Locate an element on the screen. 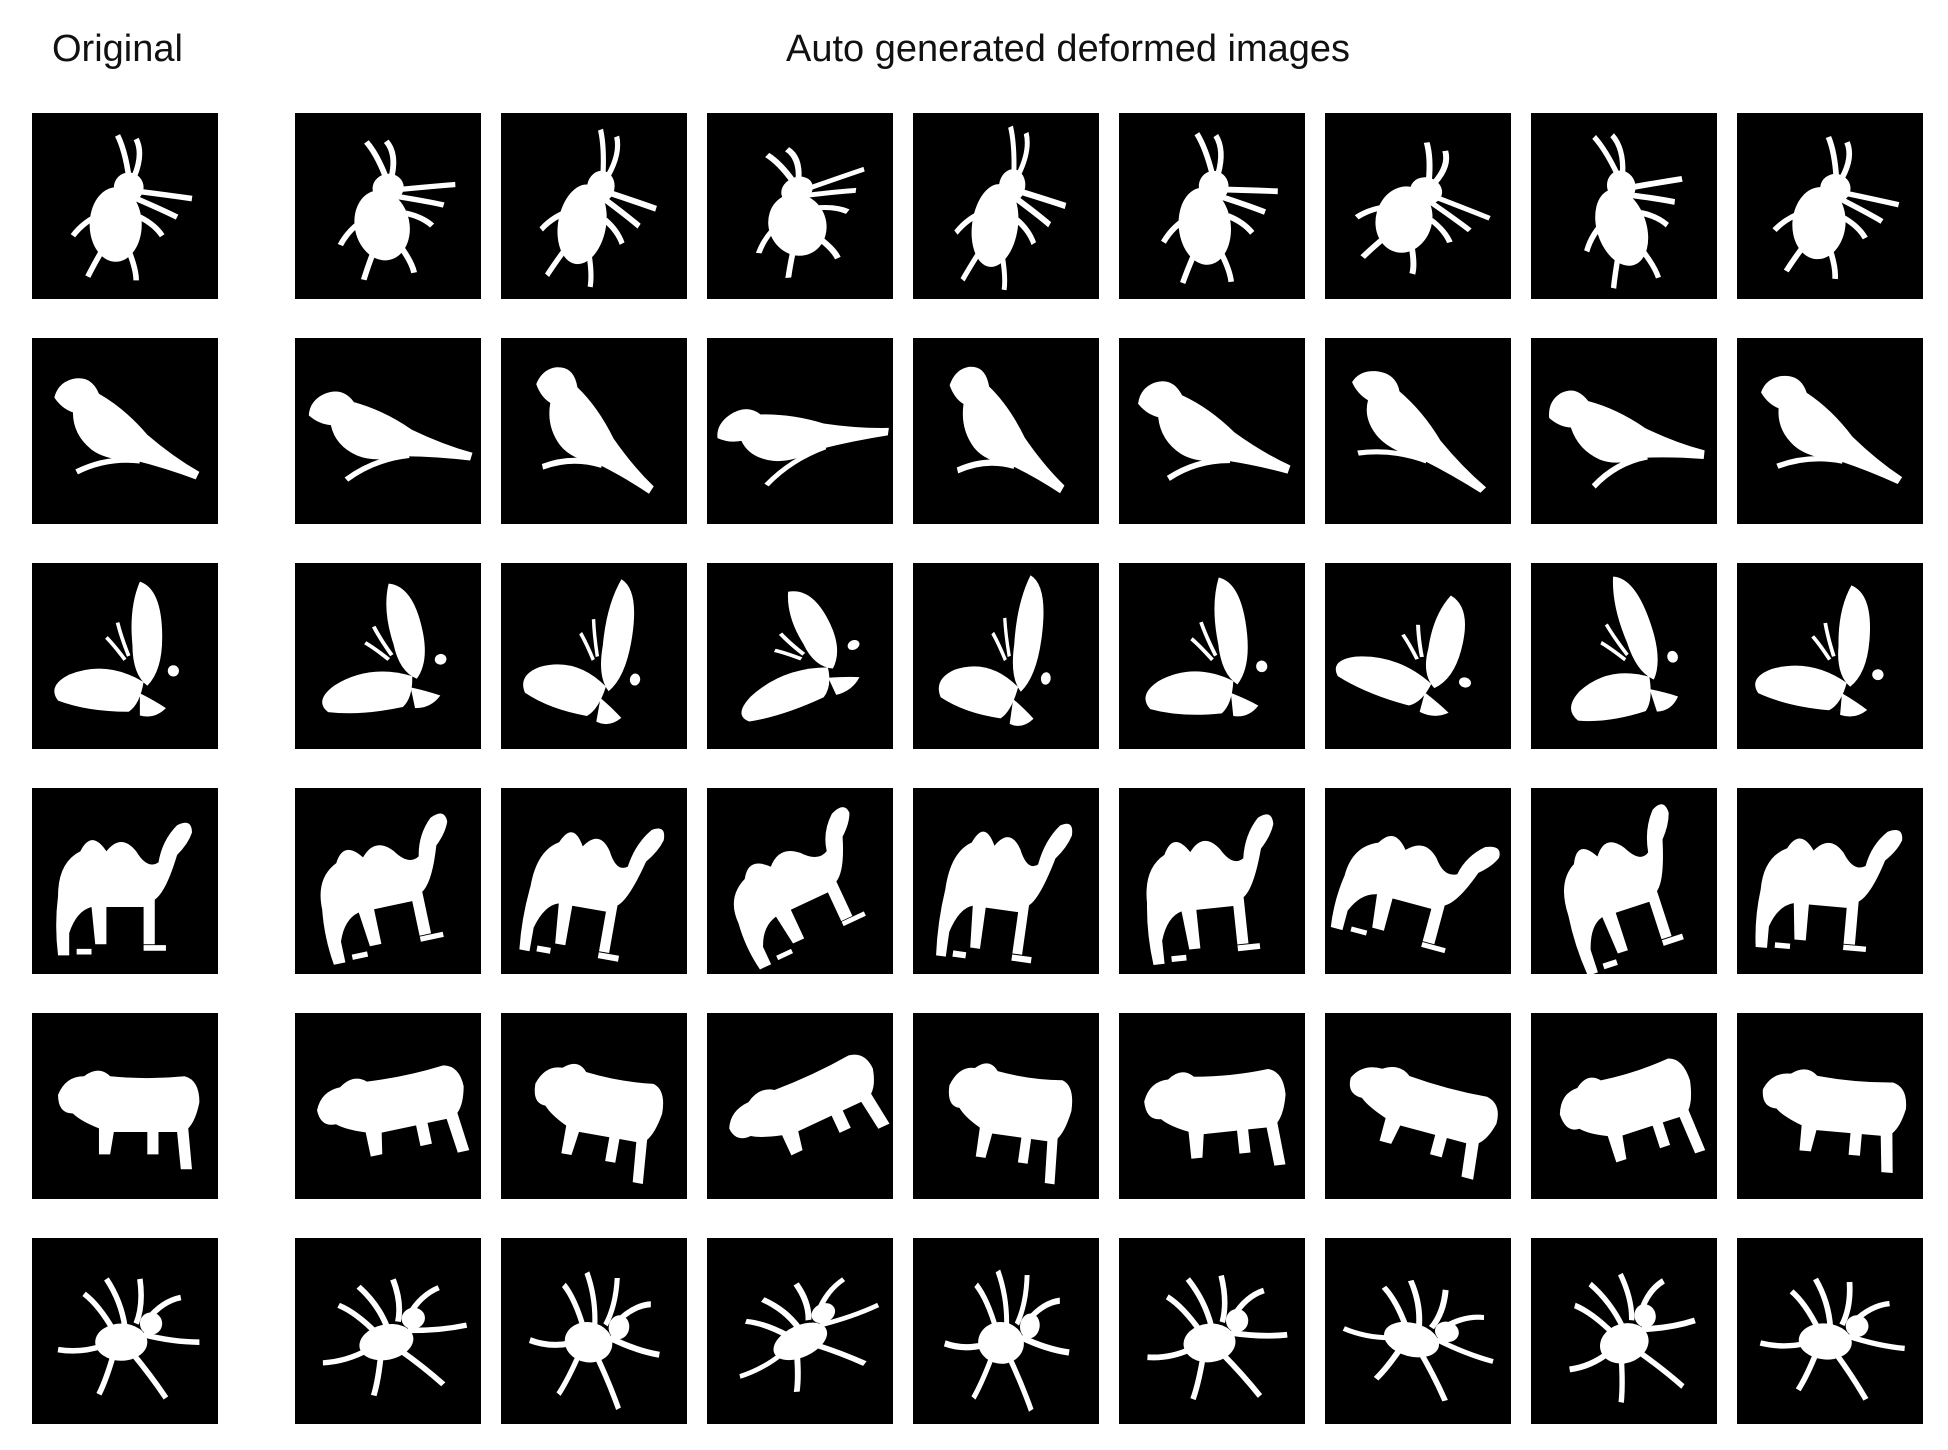  original-bird-image is located at coordinates (125, 431).